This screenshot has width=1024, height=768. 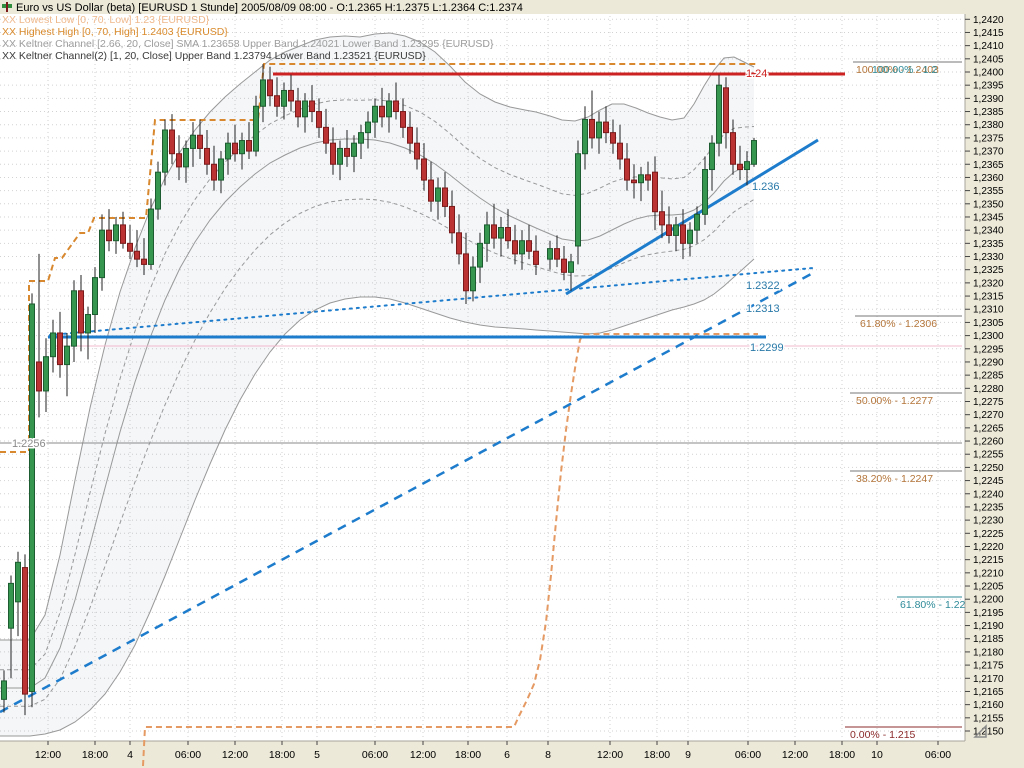 I want to click on y-axis-label: 1,2350, so click(x=988, y=204).